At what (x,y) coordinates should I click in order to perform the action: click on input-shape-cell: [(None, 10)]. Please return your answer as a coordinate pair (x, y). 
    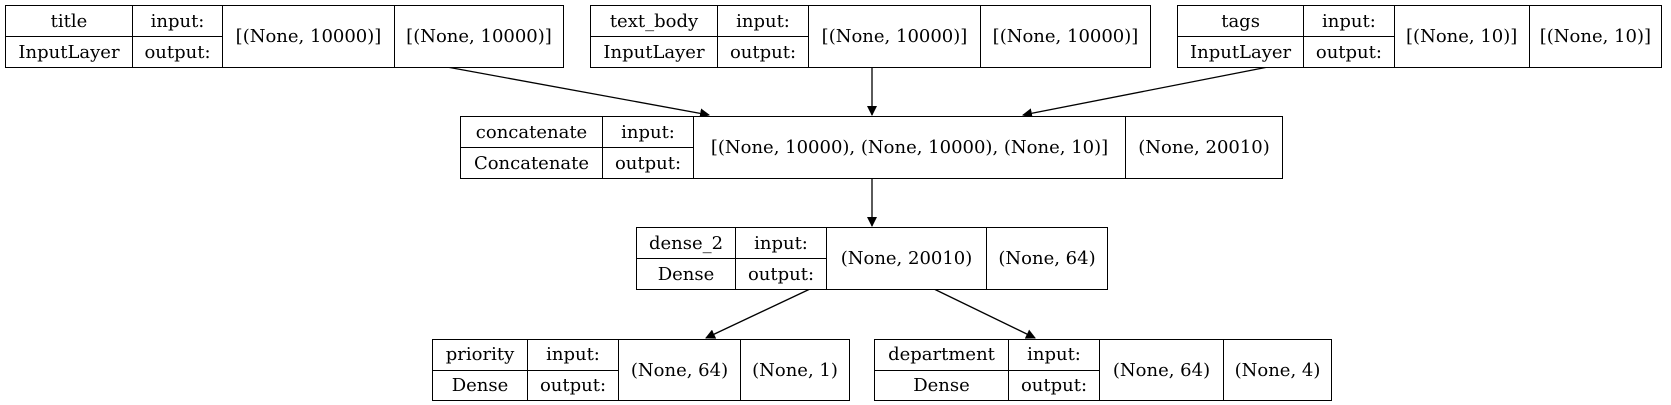
    Looking at the image, I should click on (1462, 36).